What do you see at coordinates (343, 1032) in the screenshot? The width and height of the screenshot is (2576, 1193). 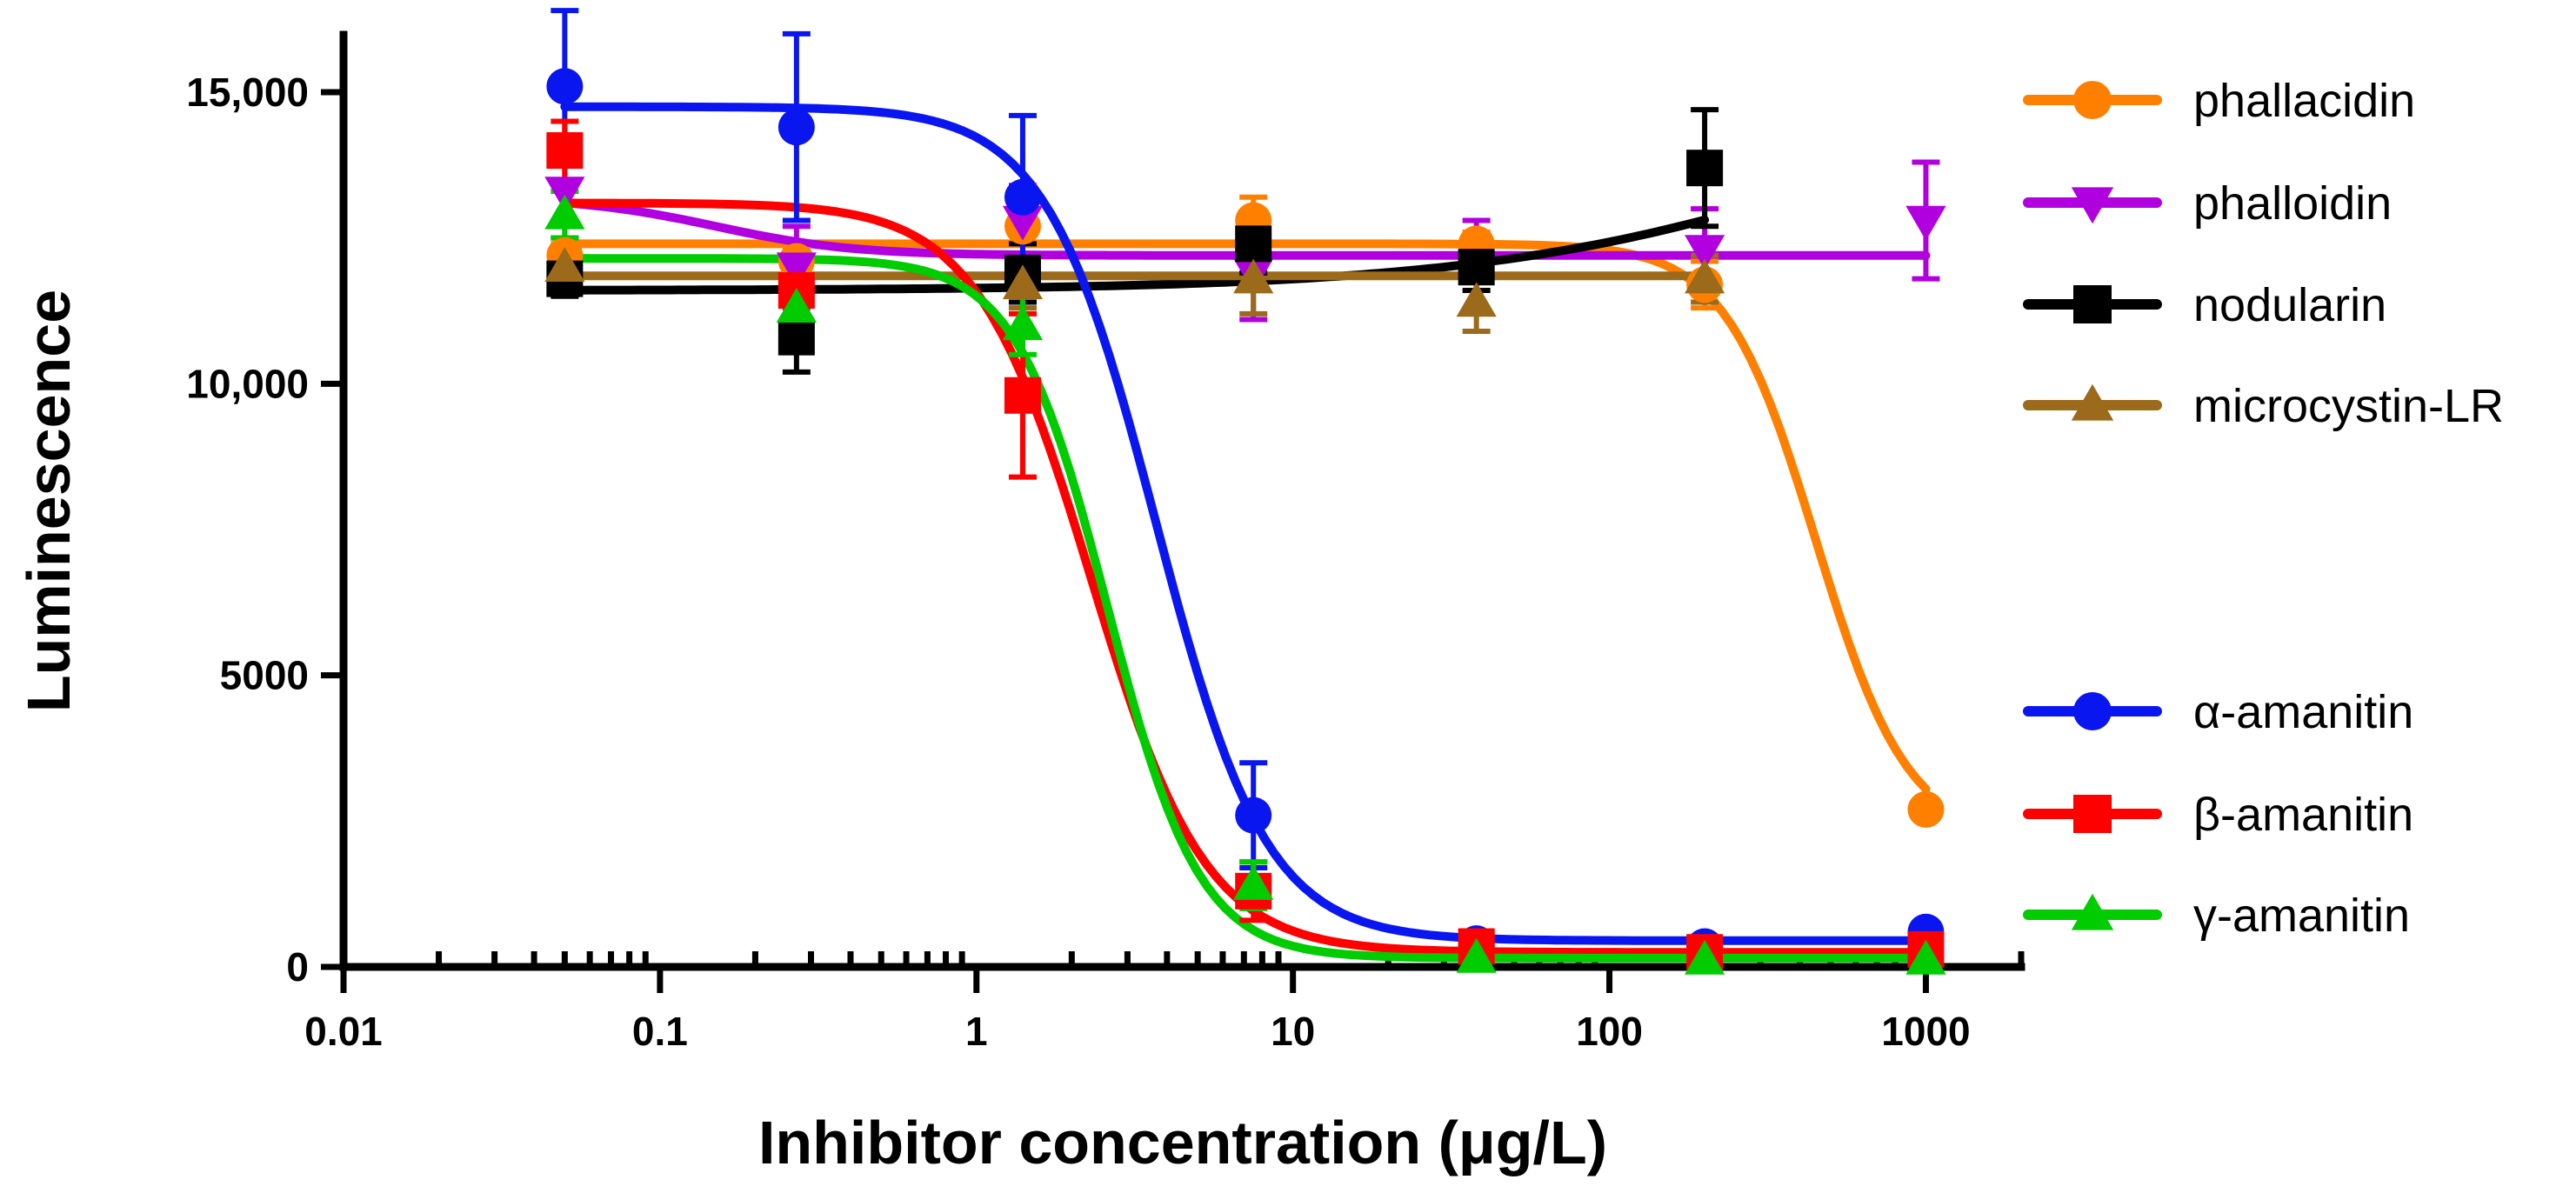 I see `x-tick-label: 0.01` at bounding box center [343, 1032].